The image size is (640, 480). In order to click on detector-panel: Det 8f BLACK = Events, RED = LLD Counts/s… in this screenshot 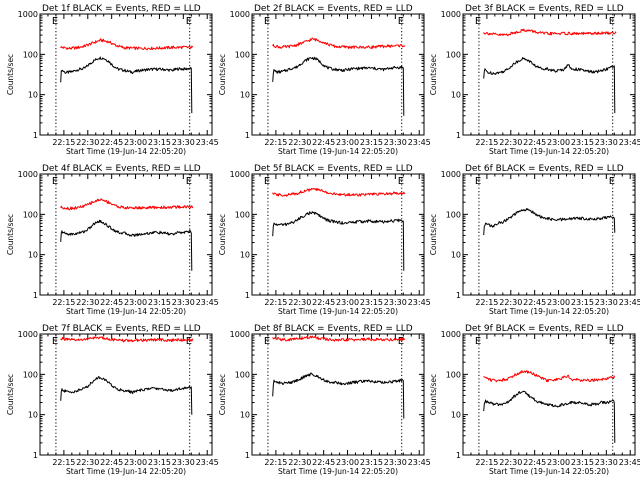, I will do `click(324, 400)`.